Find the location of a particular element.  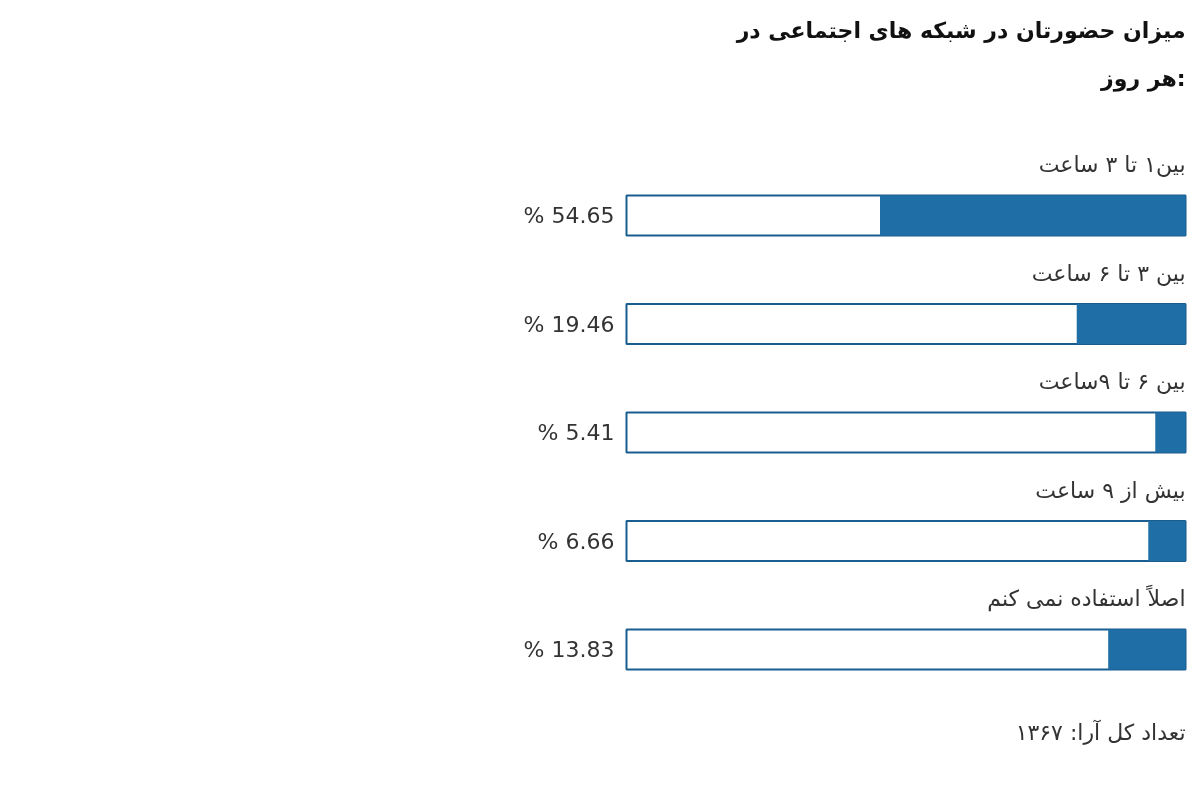

chart-title: میزان حضورتان در شبکه های اجتماعی در هر روز: is located at coordinates (960, 55).